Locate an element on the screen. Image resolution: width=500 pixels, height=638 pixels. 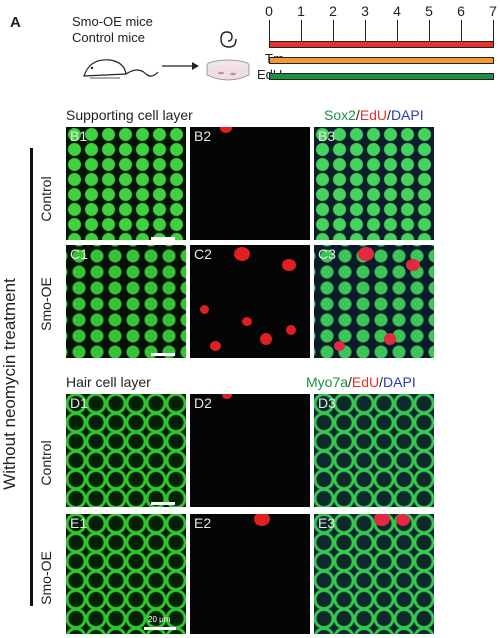
image-b3: B3 is located at coordinates (374, 183).